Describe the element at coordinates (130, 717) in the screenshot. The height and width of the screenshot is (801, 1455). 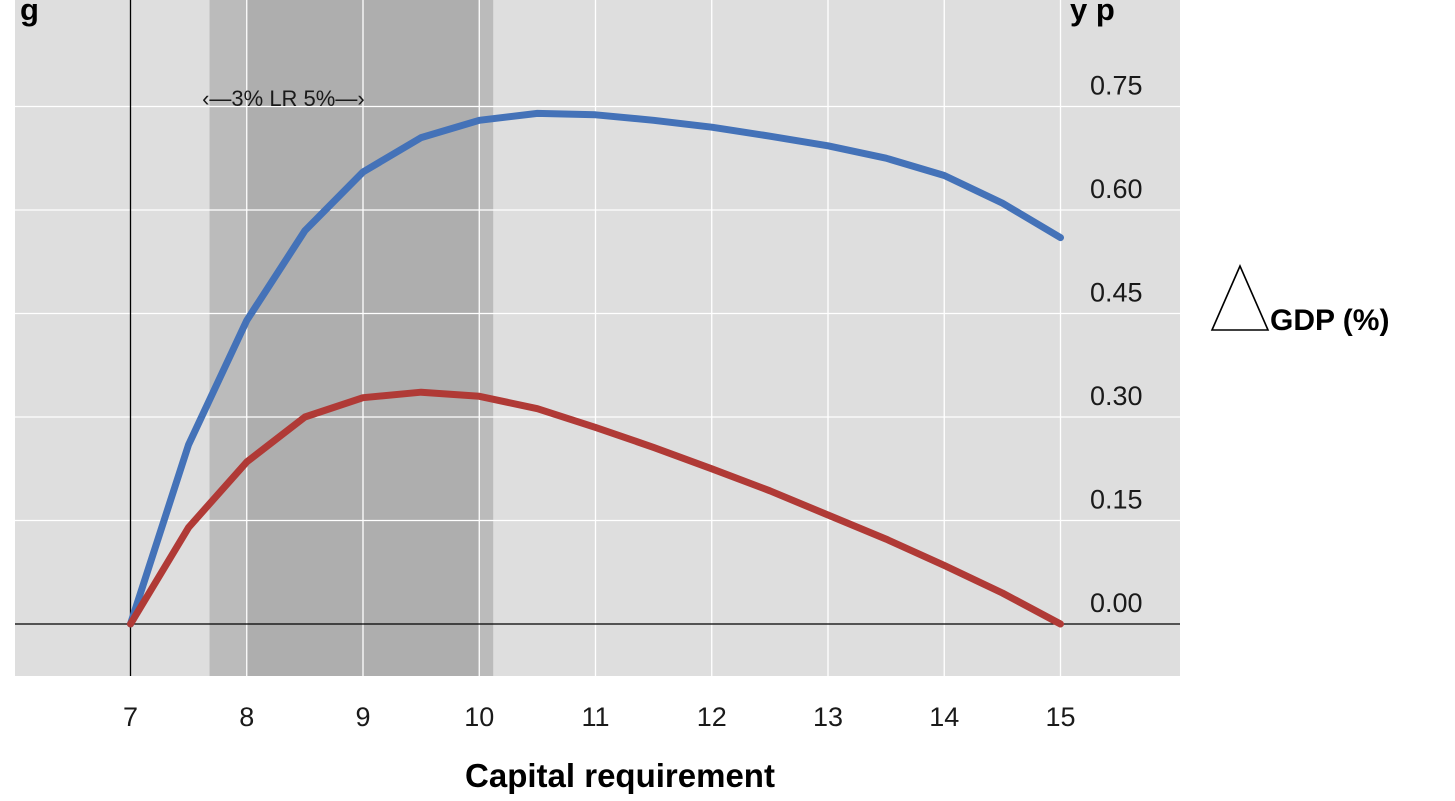
I see `x-tick-label: 7` at that location.